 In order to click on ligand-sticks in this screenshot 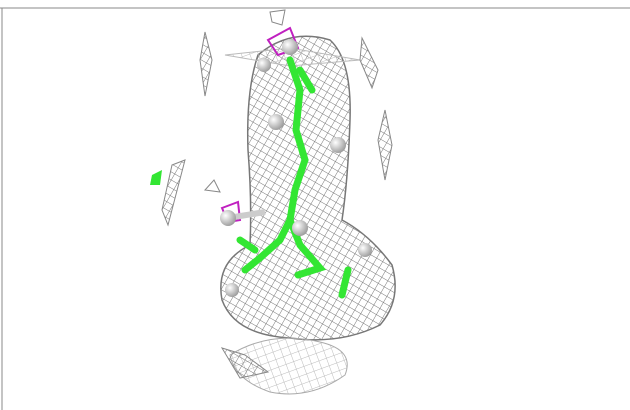, I will do `click(294, 177)`.